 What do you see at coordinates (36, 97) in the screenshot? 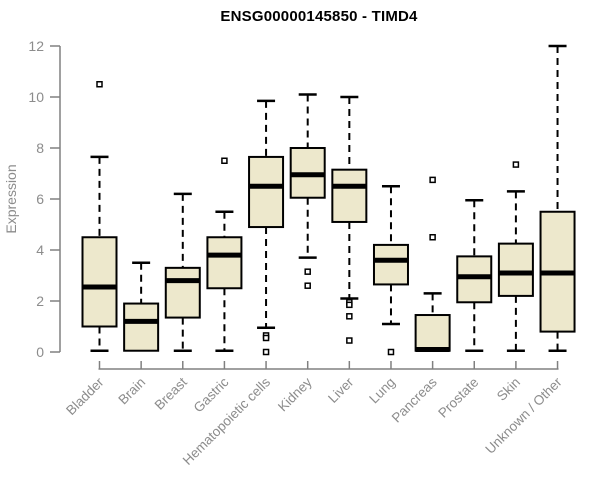
I see `y-tick-label: 10` at bounding box center [36, 97].